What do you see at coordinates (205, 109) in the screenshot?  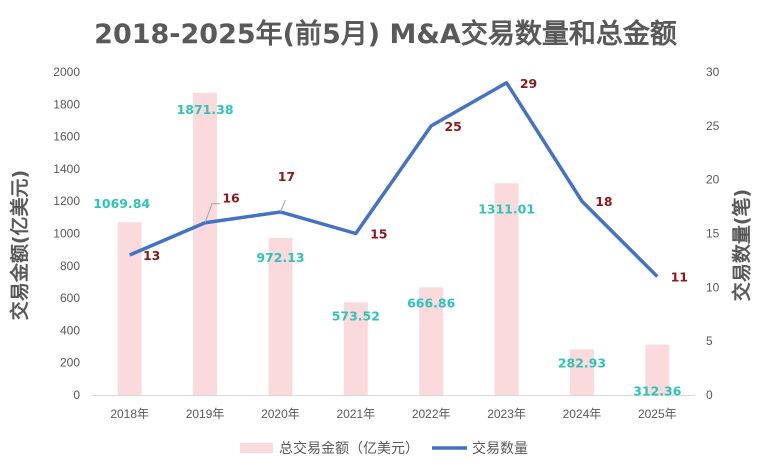 I see `bar-label-1: 1871.38` at bounding box center [205, 109].